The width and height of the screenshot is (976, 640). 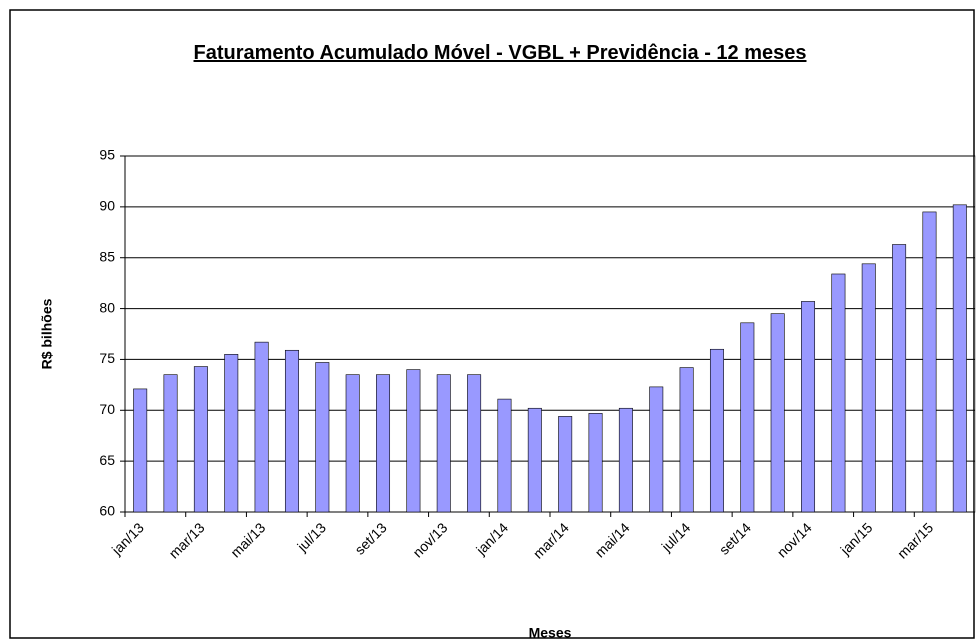 I want to click on y-tick-label: 95, so click(x=107, y=155).